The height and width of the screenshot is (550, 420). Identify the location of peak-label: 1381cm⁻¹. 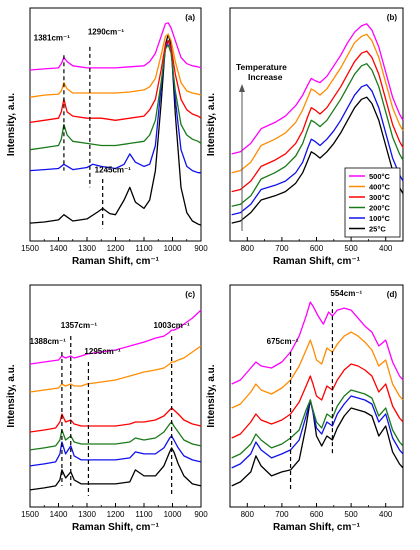
(52, 38).